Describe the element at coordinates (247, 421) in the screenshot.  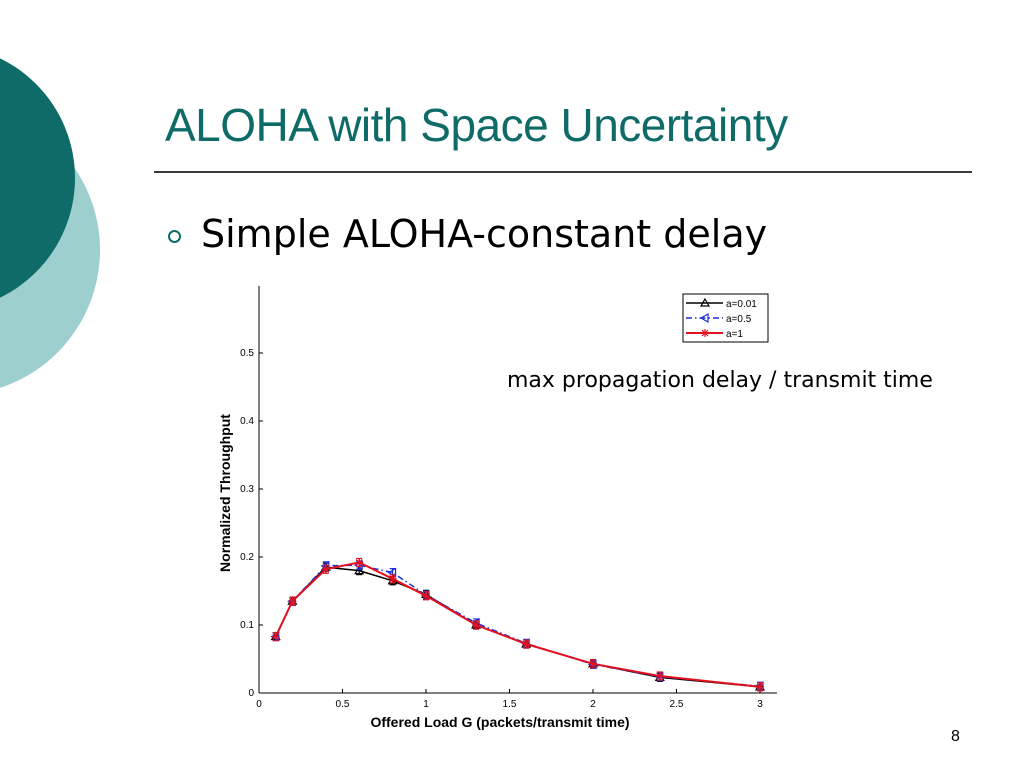
I see `y-tick-label: 0.4` at that location.